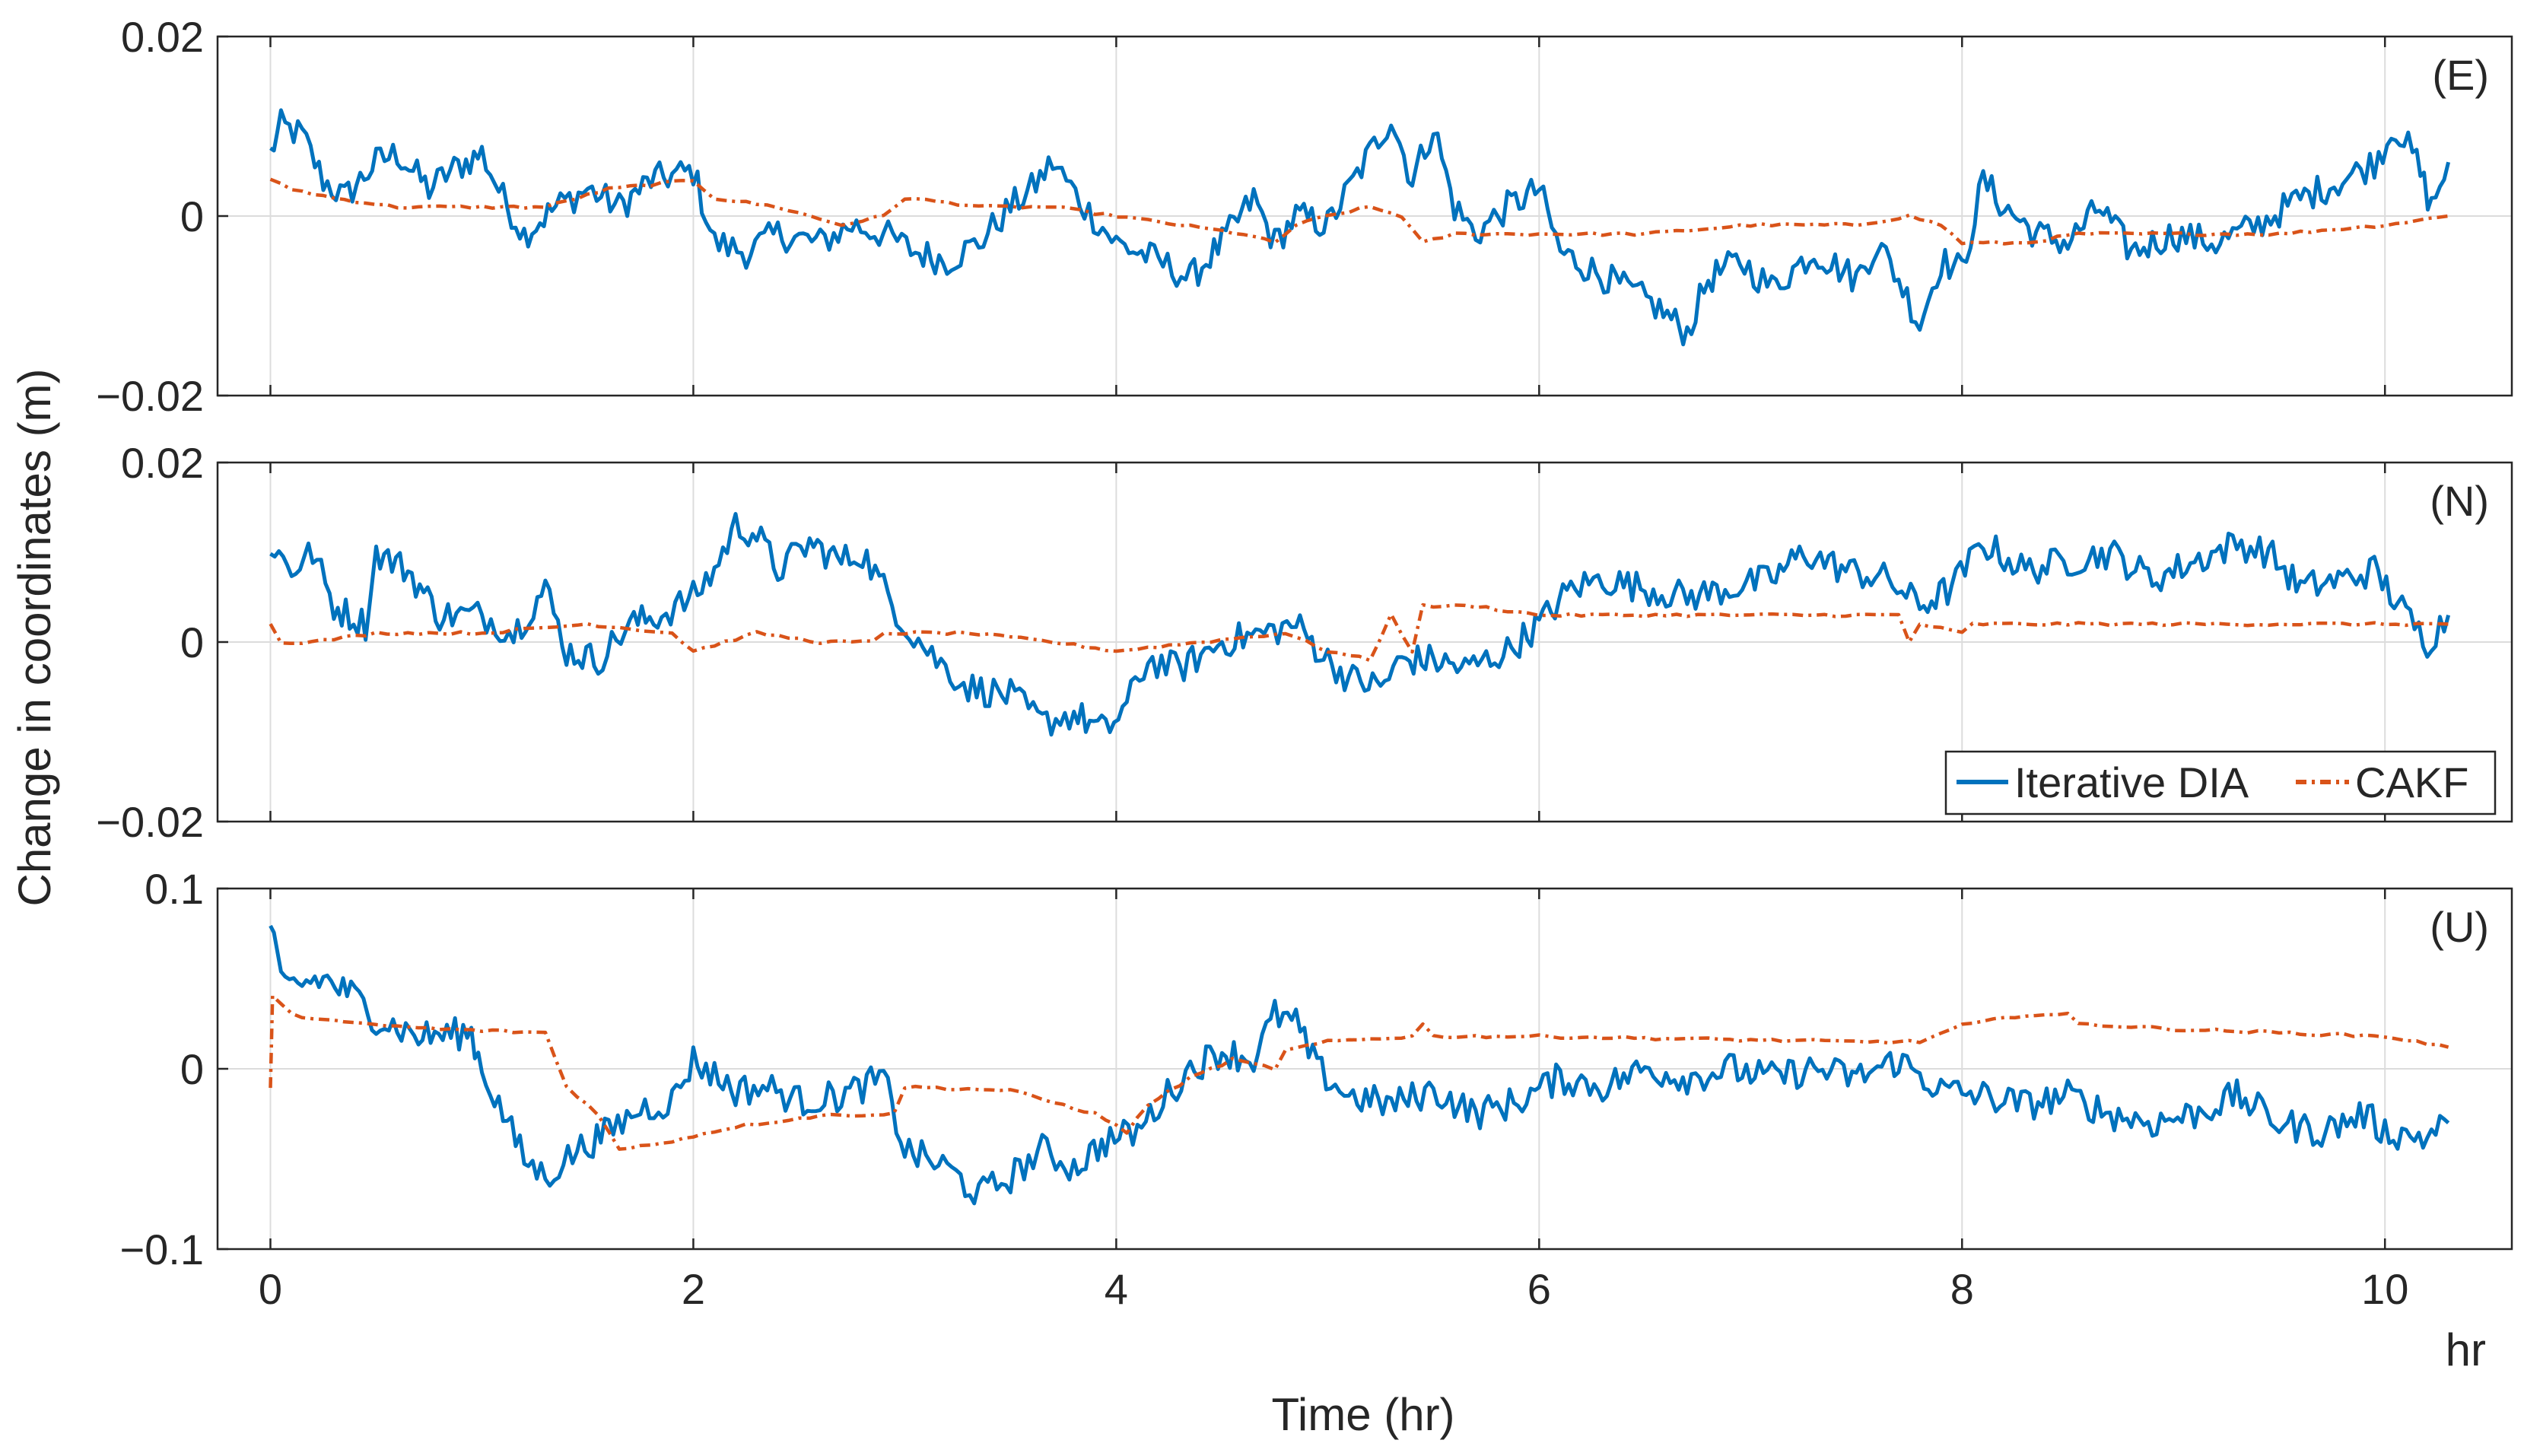 The height and width of the screenshot is (1456, 2524). Describe the element at coordinates (2384, 1289) in the screenshot. I see `x-tick-label: 10` at that location.